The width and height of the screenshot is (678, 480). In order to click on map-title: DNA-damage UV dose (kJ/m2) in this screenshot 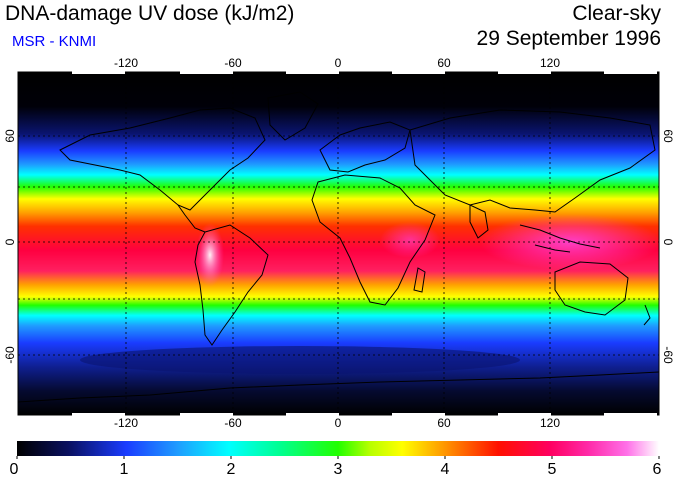, I will do `click(150, 13)`.